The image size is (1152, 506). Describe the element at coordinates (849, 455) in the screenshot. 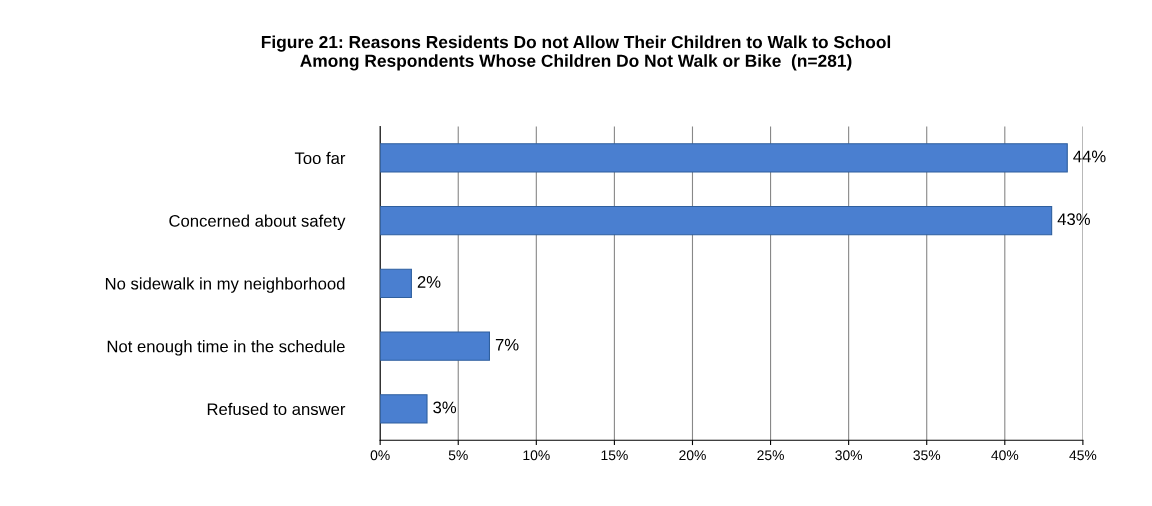

I see `x-tick-label: 30%` at that location.